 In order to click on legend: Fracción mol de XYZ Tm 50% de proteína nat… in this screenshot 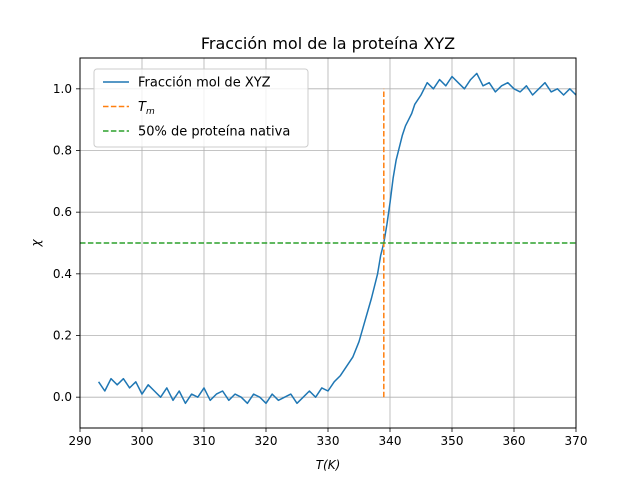, I will do `click(201, 108)`.